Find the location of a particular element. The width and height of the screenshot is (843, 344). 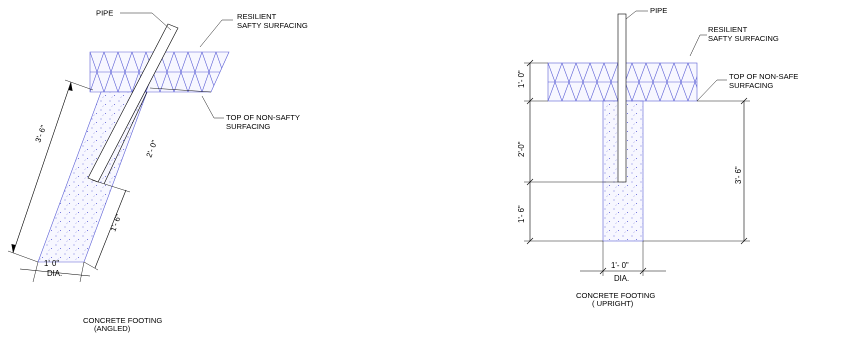

angled-top-surfacing-label-line2: SURFACING is located at coordinates (248, 126).